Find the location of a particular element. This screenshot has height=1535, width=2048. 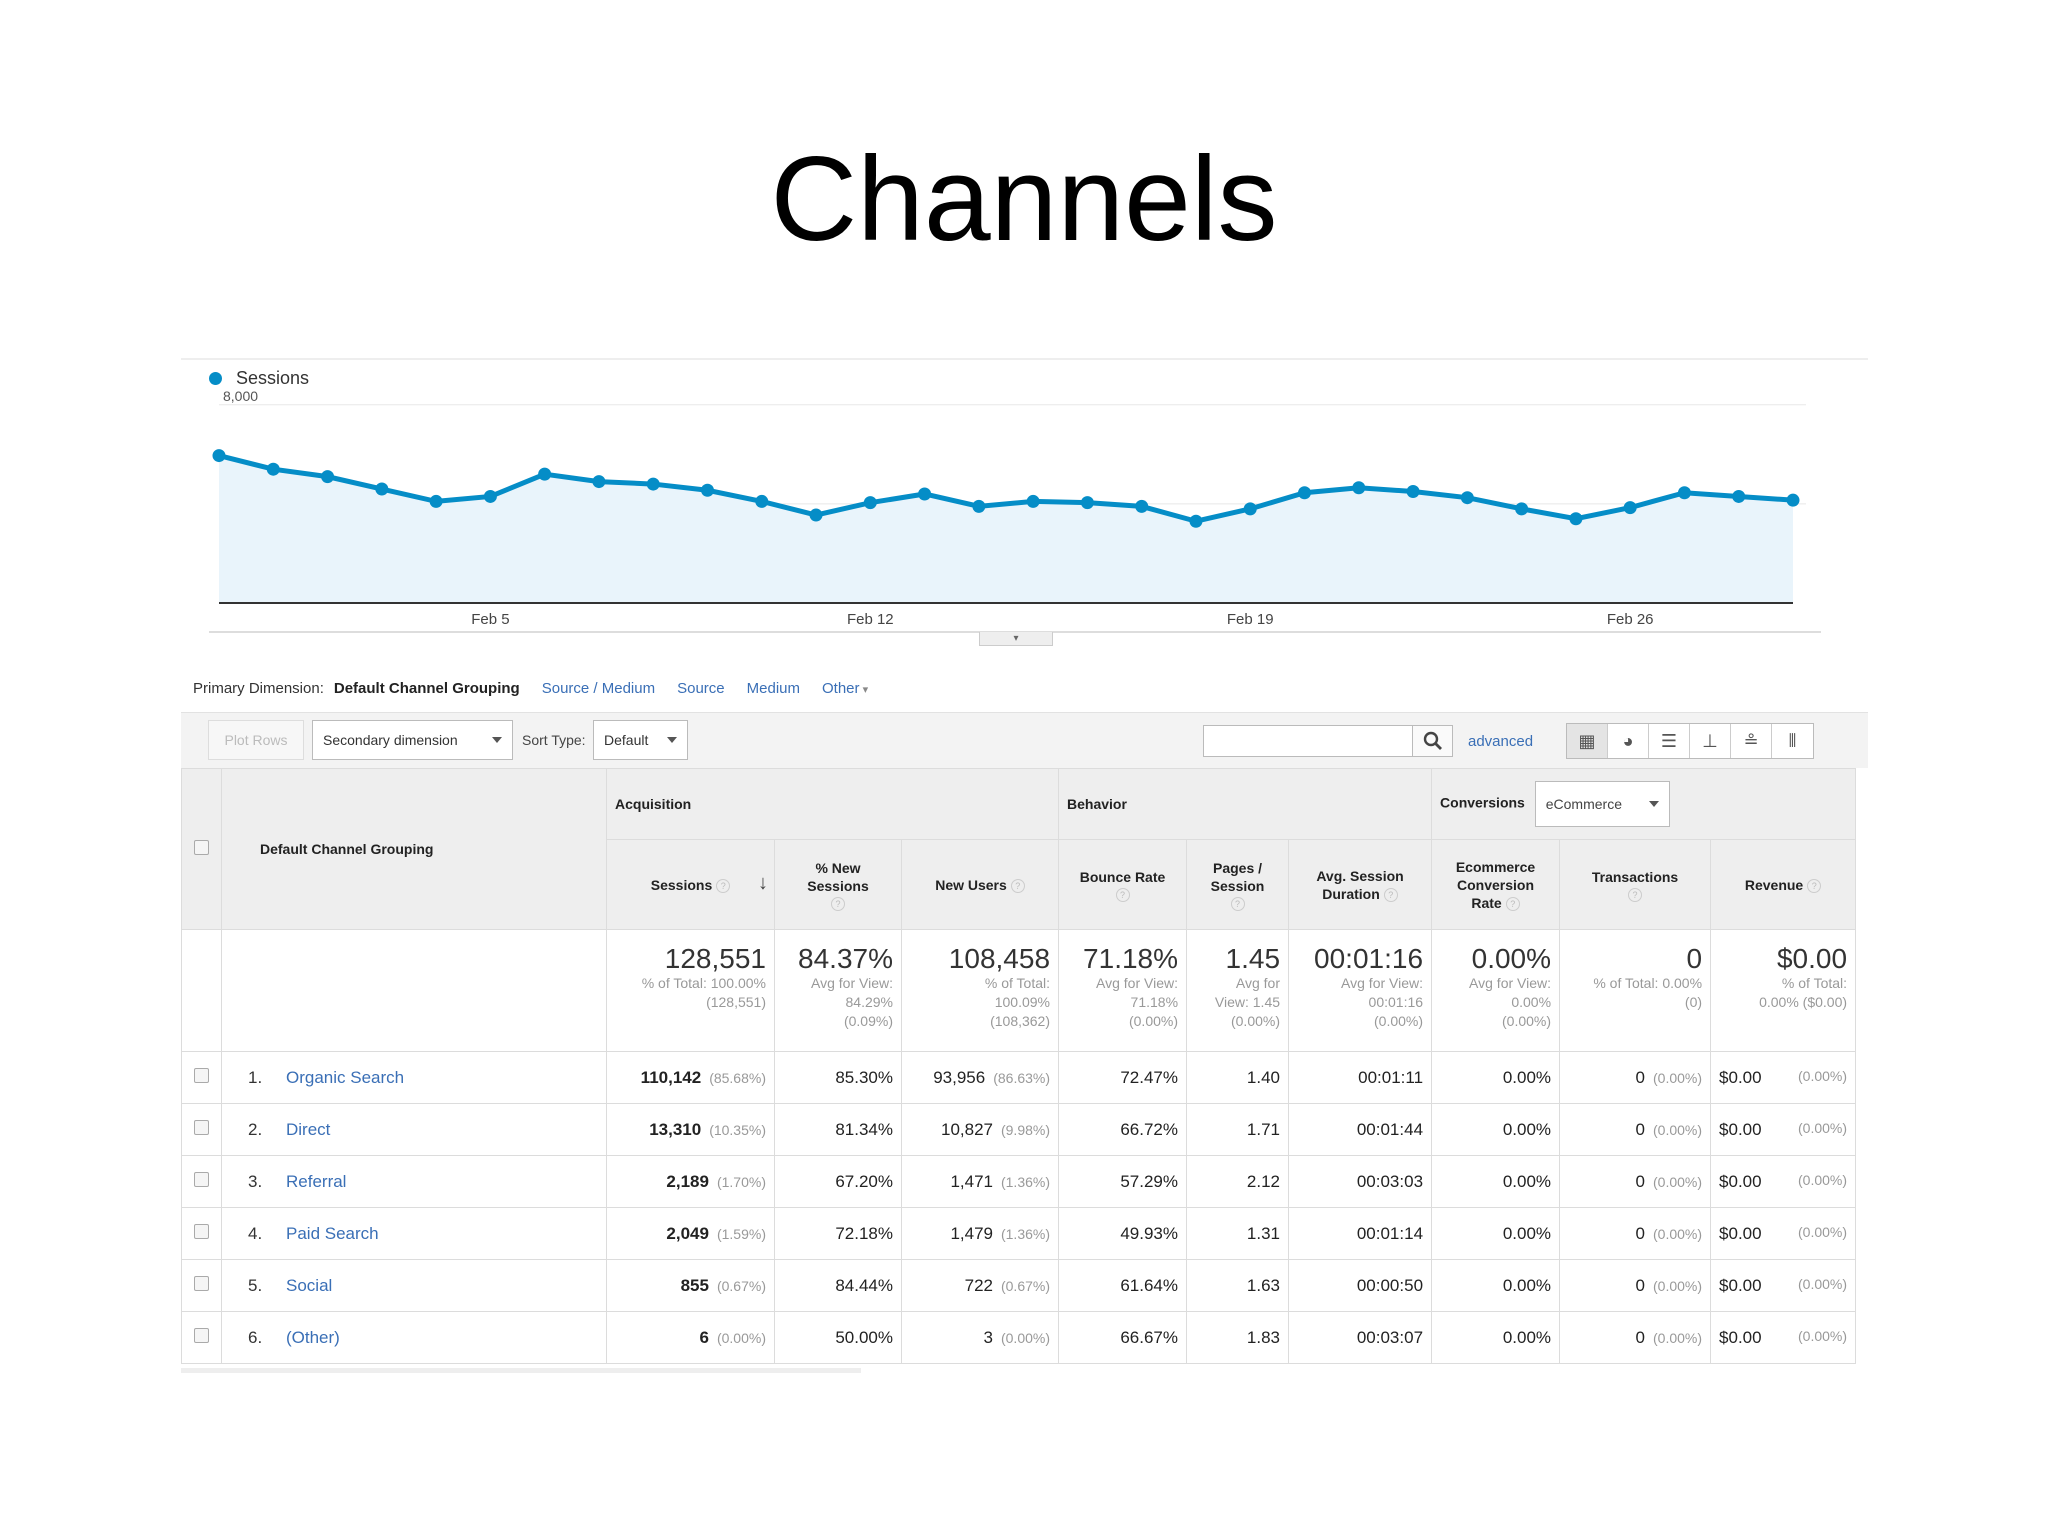

comparison-view-icon: ⊥ is located at coordinates (1710, 741).